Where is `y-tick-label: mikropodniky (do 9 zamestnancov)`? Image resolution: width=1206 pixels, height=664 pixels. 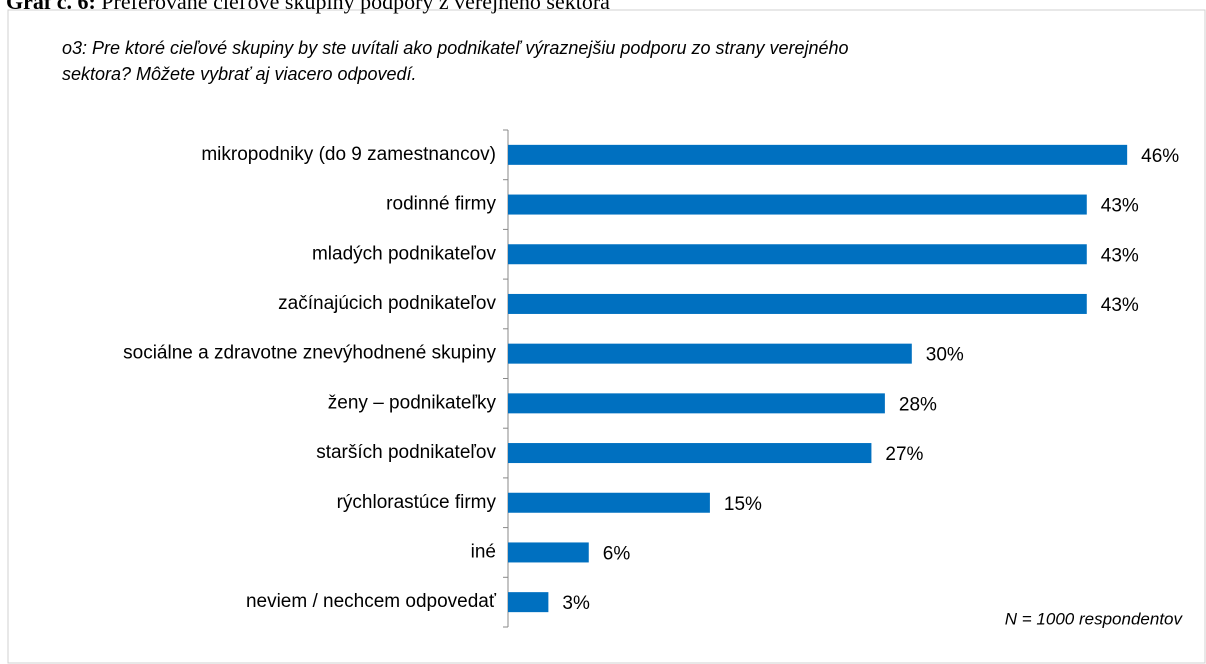 y-tick-label: mikropodniky (do 9 zamestnancov) is located at coordinates (348, 154).